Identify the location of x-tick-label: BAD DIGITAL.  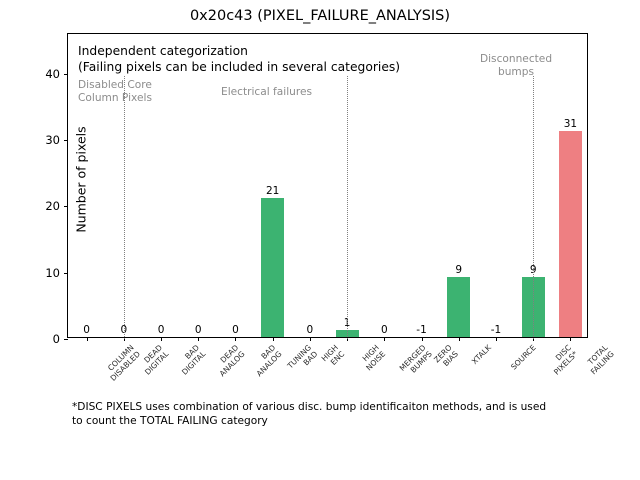
(194, 360).